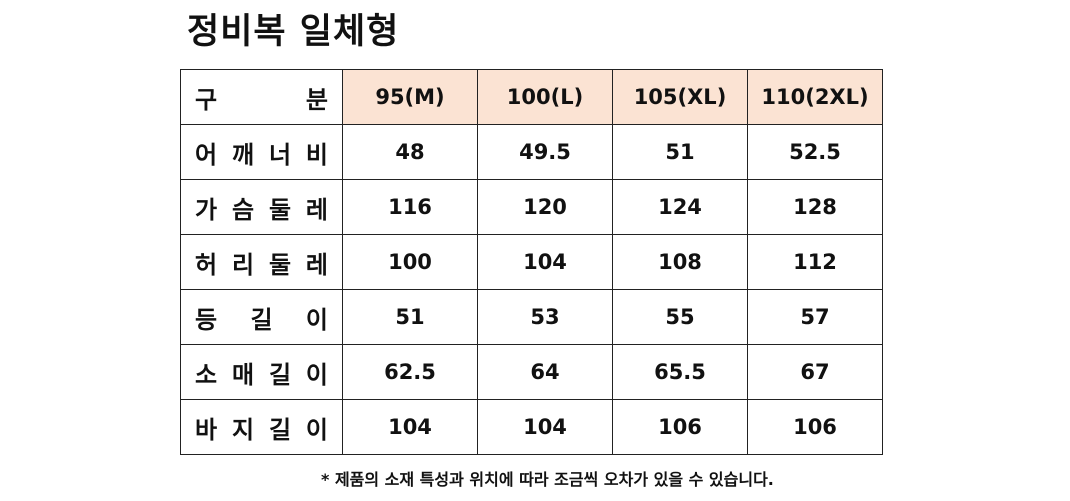 The height and width of the screenshot is (501, 1070). What do you see at coordinates (815, 97) in the screenshot?
I see `size-header-2xl: 110(2XL)` at bounding box center [815, 97].